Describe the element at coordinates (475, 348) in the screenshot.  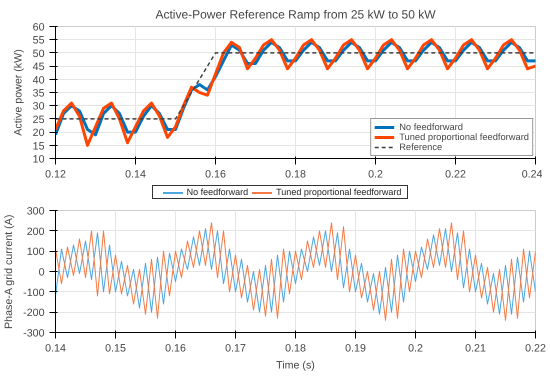
I see `x-tick-label: 0.21` at that location.